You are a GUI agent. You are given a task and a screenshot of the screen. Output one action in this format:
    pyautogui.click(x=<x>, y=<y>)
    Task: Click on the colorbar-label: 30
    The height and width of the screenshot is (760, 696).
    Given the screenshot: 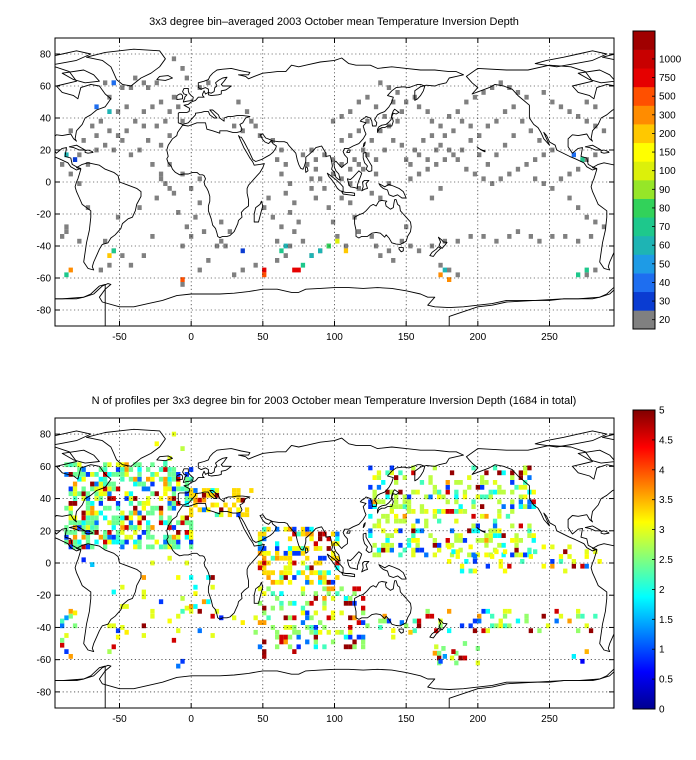 What is the action you would take?
    pyautogui.click(x=665, y=302)
    